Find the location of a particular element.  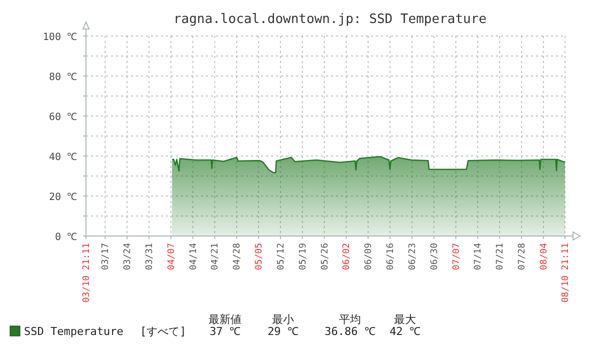

y-tick-label: 80 ℃ is located at coordinates (62, 77).